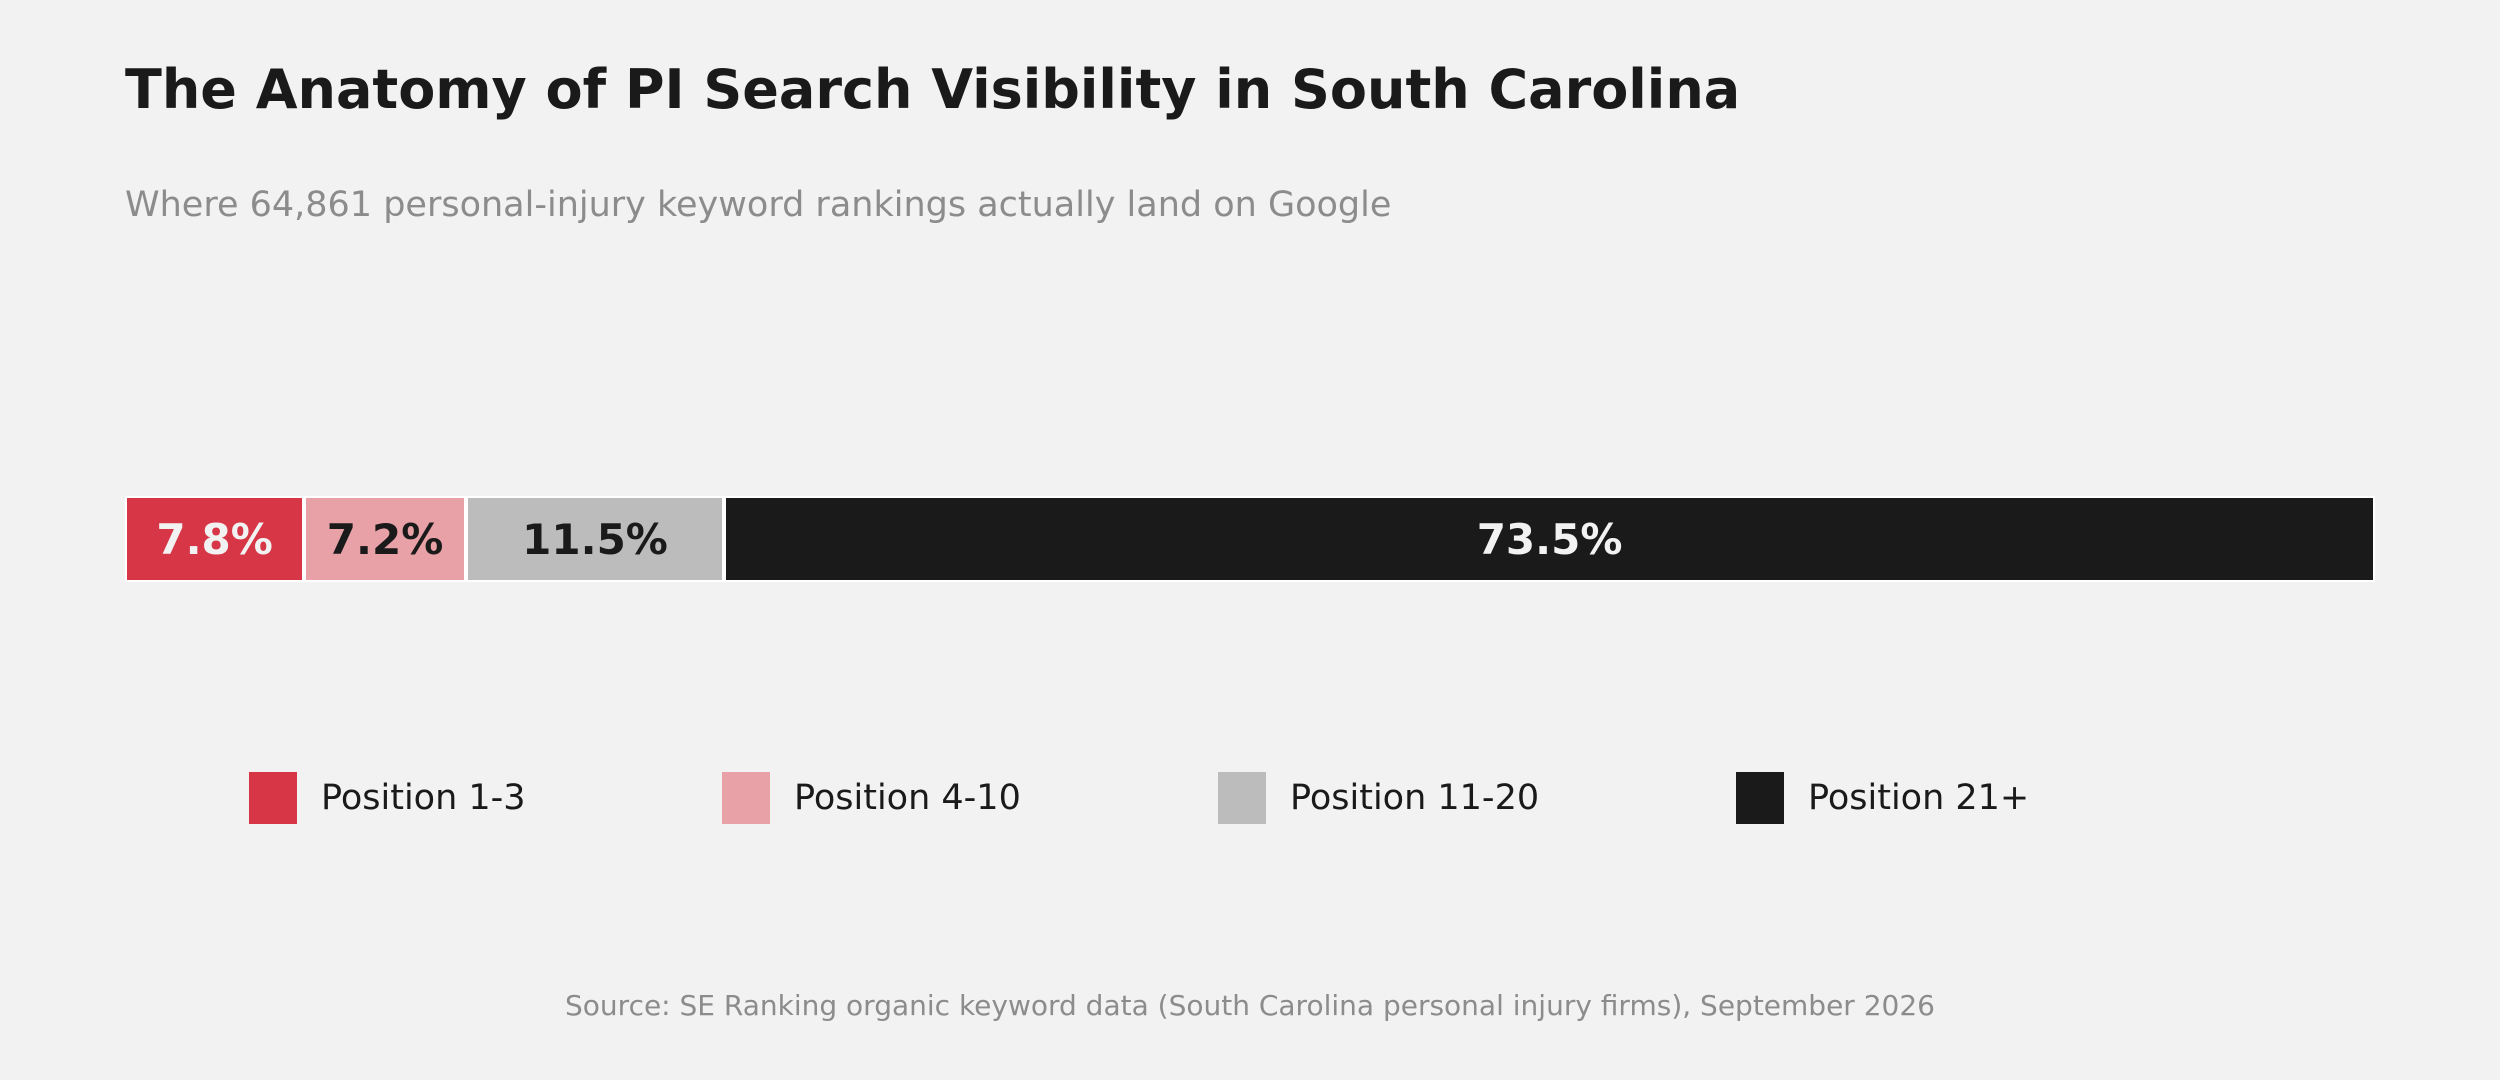  I want to click on legend-item: Position 11-20, so click(1378, 798).